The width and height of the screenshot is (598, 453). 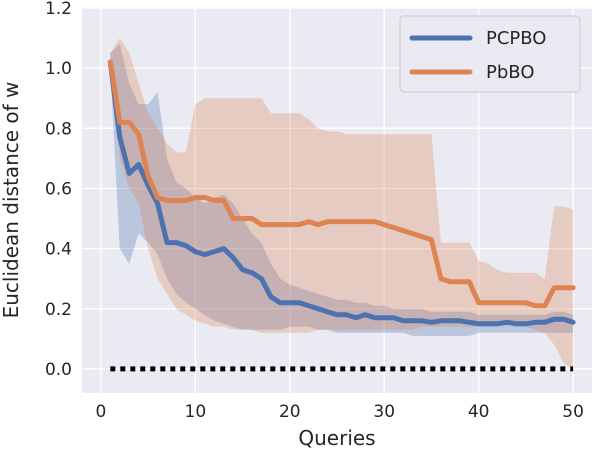 I want to click on legend-label-pbbo: PbBO, so click(x=510, y=72).